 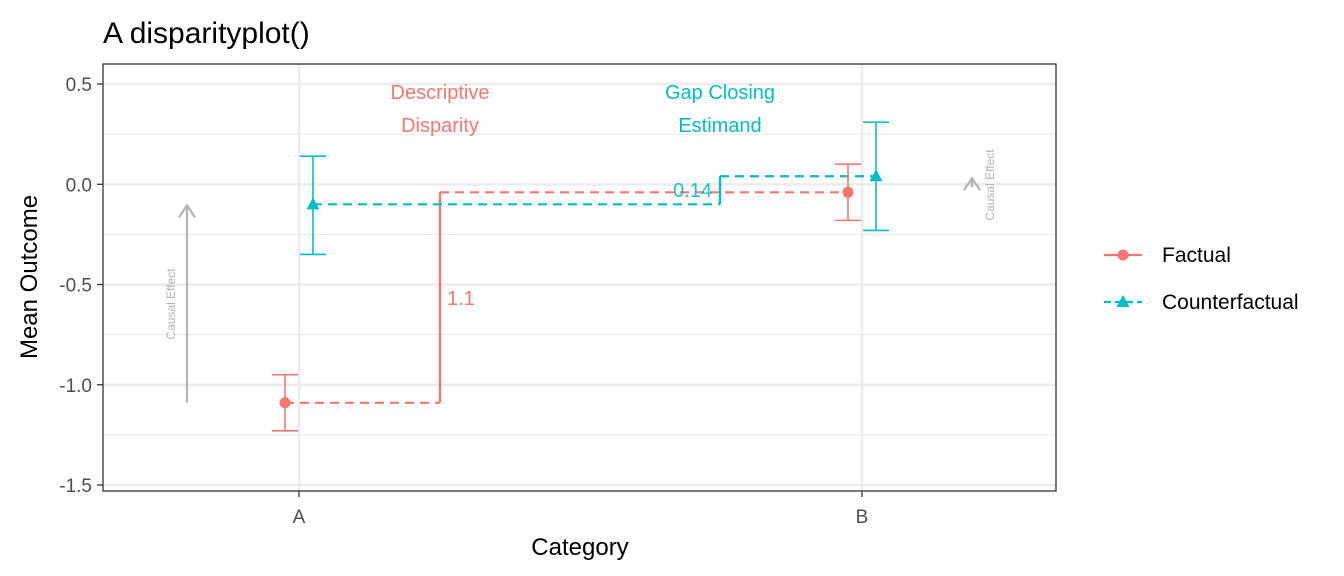 I want to click on gap-closing-value: 0.14, so click(x=692, y=191).